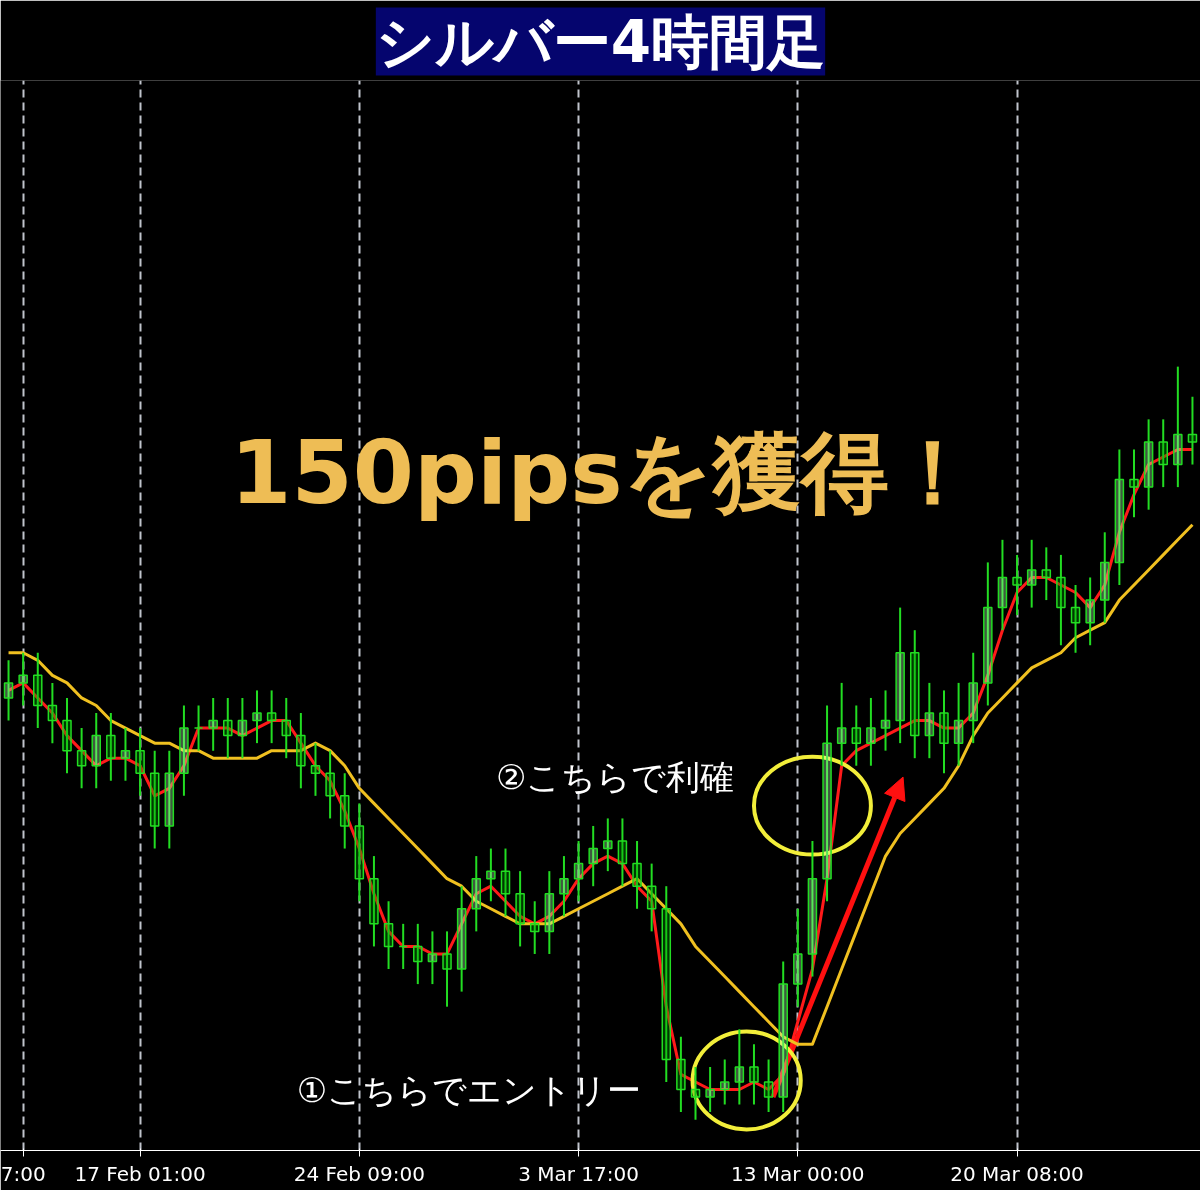 The image size is (1200, 1200). I want to click on x-tick-label: 20 Mar 08:00, so click(1017, 1173).